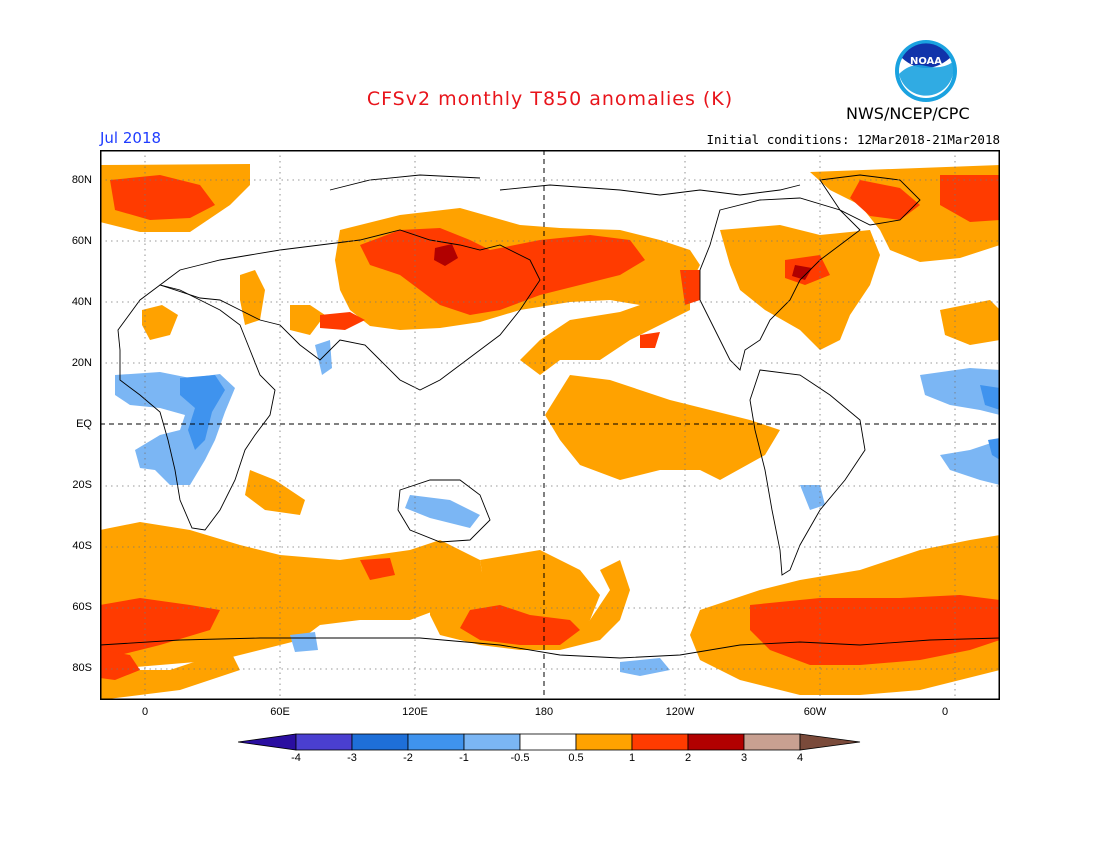 The image size is (1100, 850). What do you see at coordinates (926, 61) in the screenshot?
I see `logo-text: NOAA` at bounding box center [926, 61].